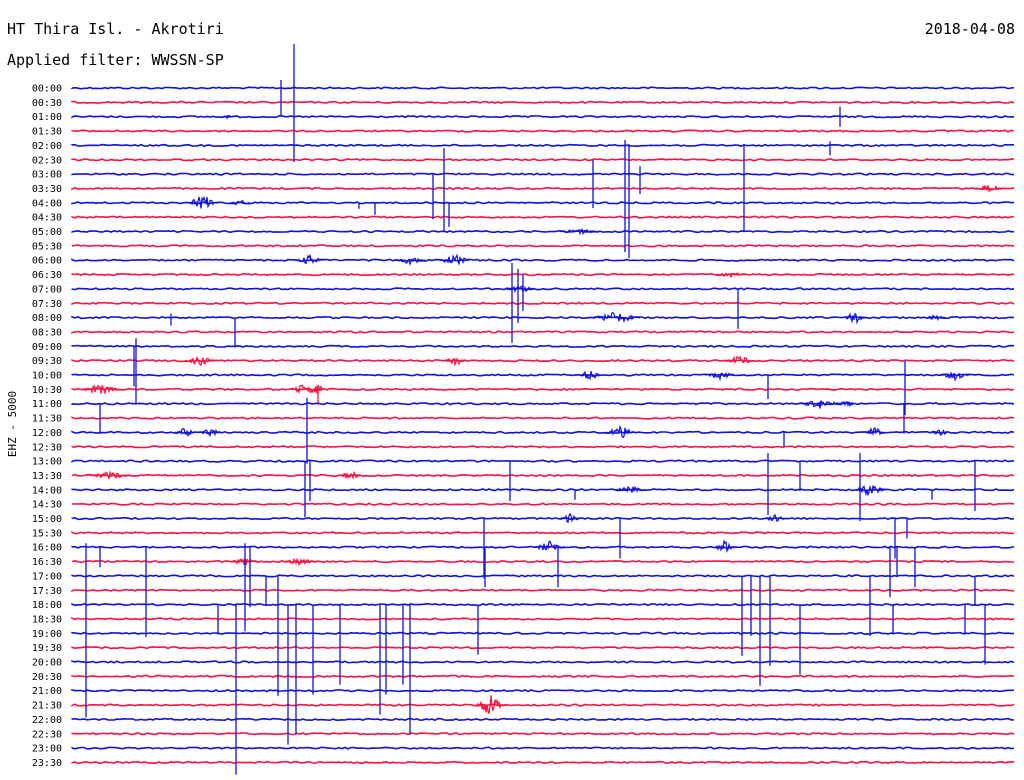 The width and height of the screenshot is (1024, 780). I want to click on time-label: 03:30, so click(47, 189).